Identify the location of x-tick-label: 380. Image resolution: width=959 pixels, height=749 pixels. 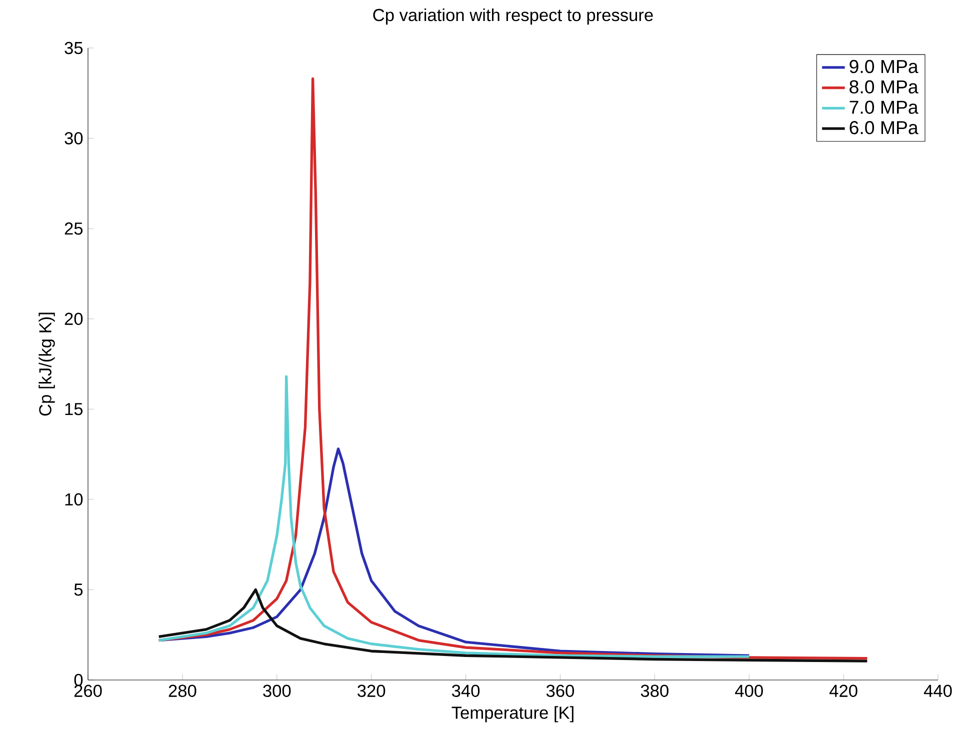
(654, 690).